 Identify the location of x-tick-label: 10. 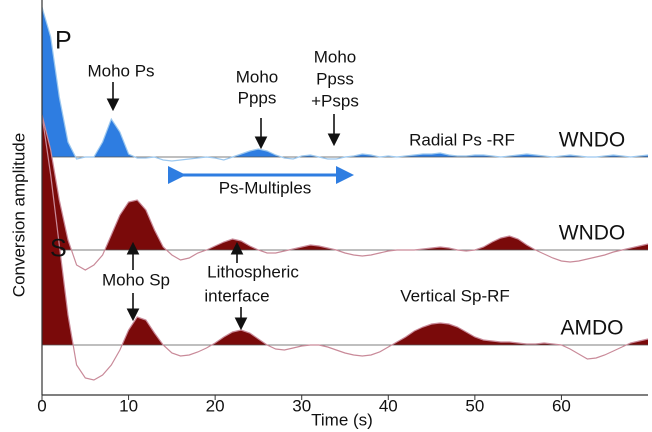
(128, 405).